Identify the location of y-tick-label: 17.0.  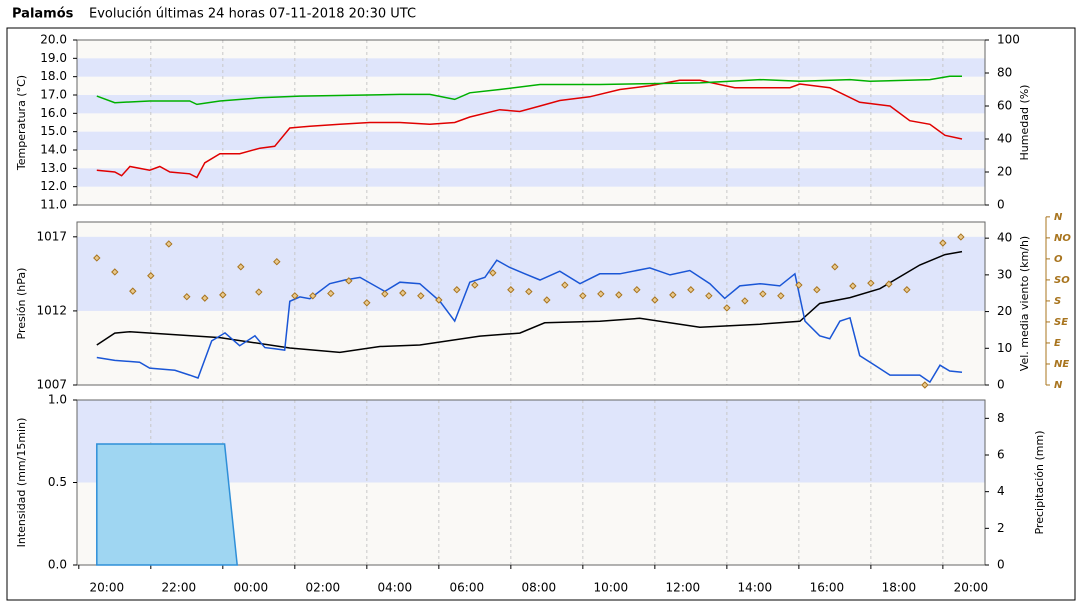
(53, 95).